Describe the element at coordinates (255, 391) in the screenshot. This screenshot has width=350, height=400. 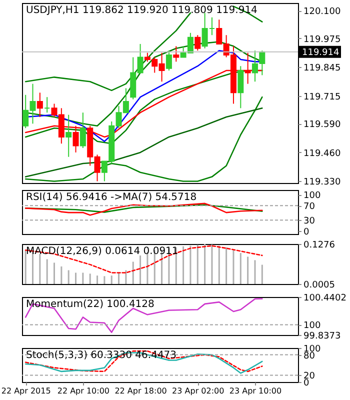
I see `x-tick-label: 23 Apr 10:00` at that location.